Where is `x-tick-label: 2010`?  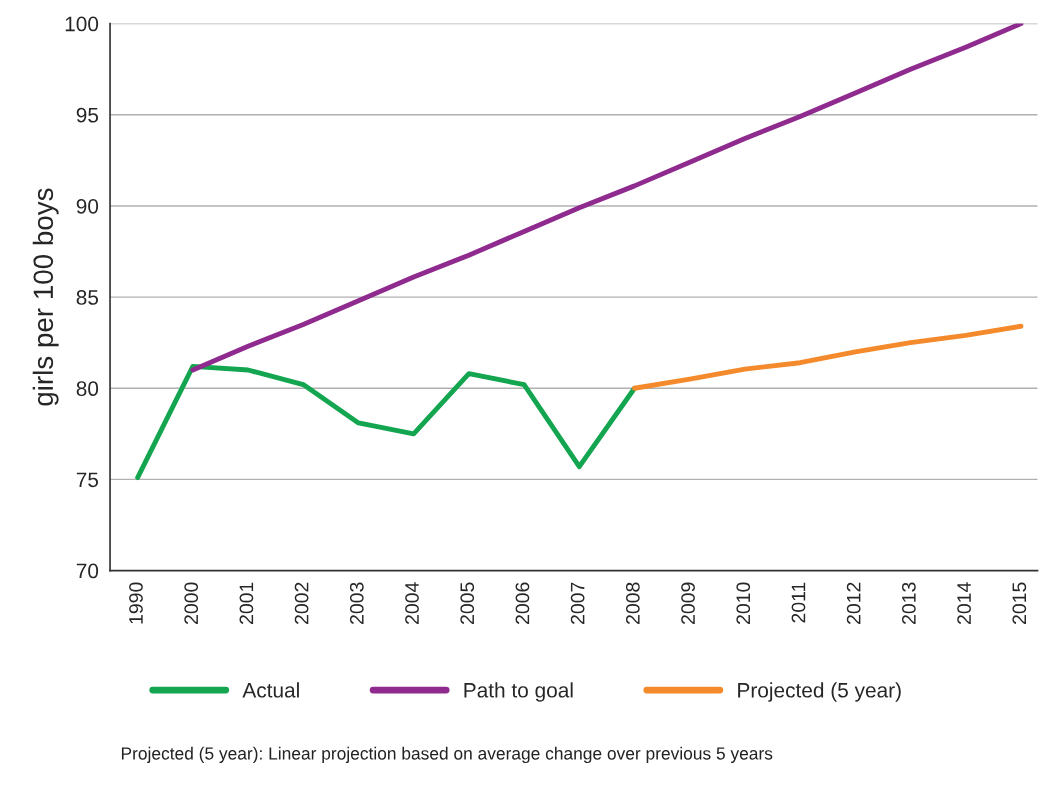 x-tick-label: 2010 is located at coordinates (743, 603).